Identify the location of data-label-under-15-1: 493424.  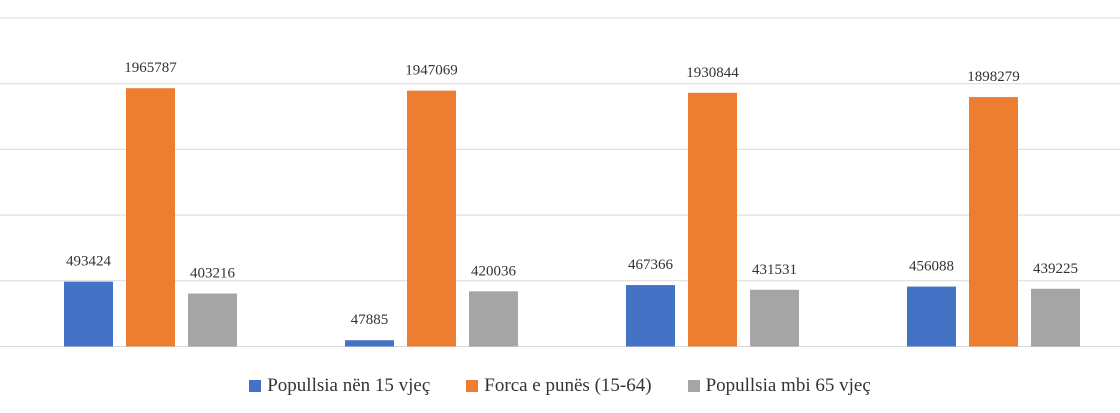
(89, 262).